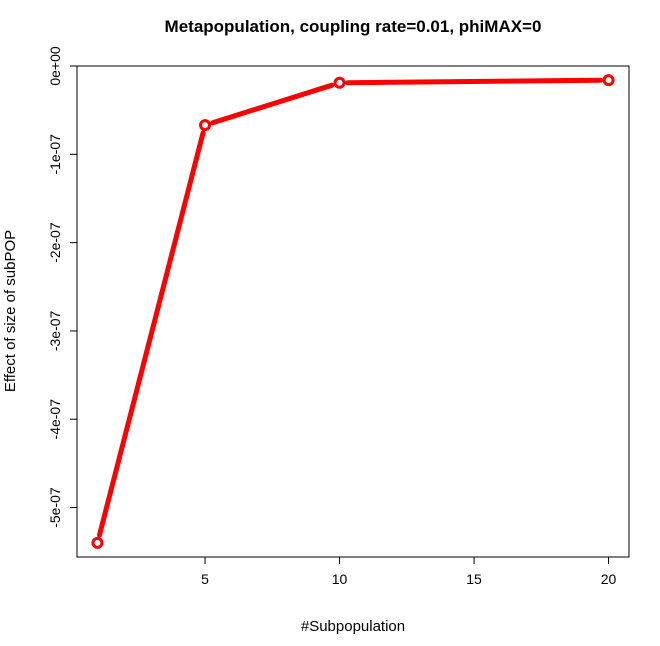 This screenshot has height=646, width=660. I want to click on x-tick-label: 20, so click(609, 579).